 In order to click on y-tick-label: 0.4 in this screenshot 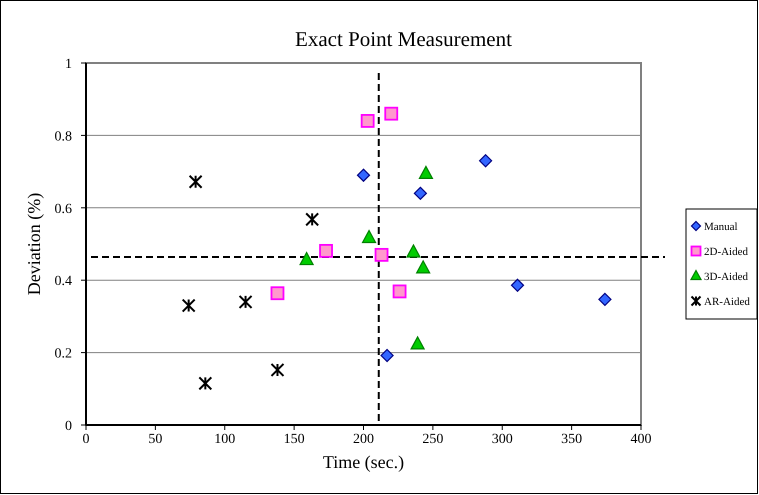, I will do `click(63, 282)`.